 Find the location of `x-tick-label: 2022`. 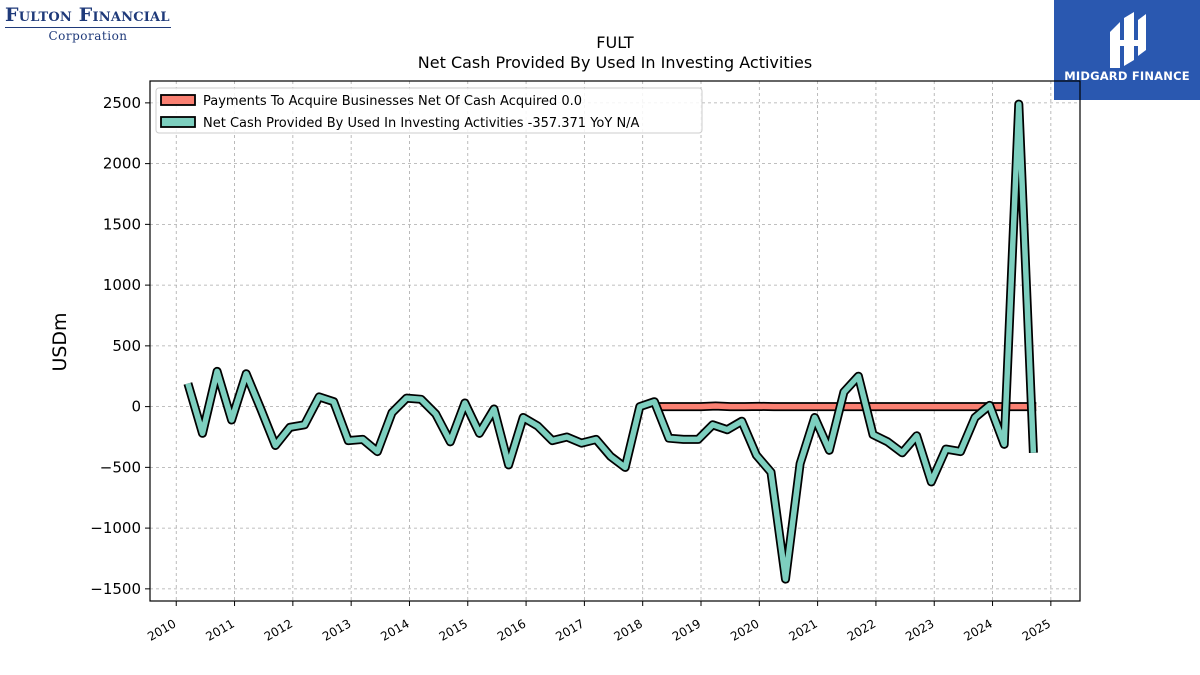

x-tick-label: 2022 is located at coordinates (861, 629).